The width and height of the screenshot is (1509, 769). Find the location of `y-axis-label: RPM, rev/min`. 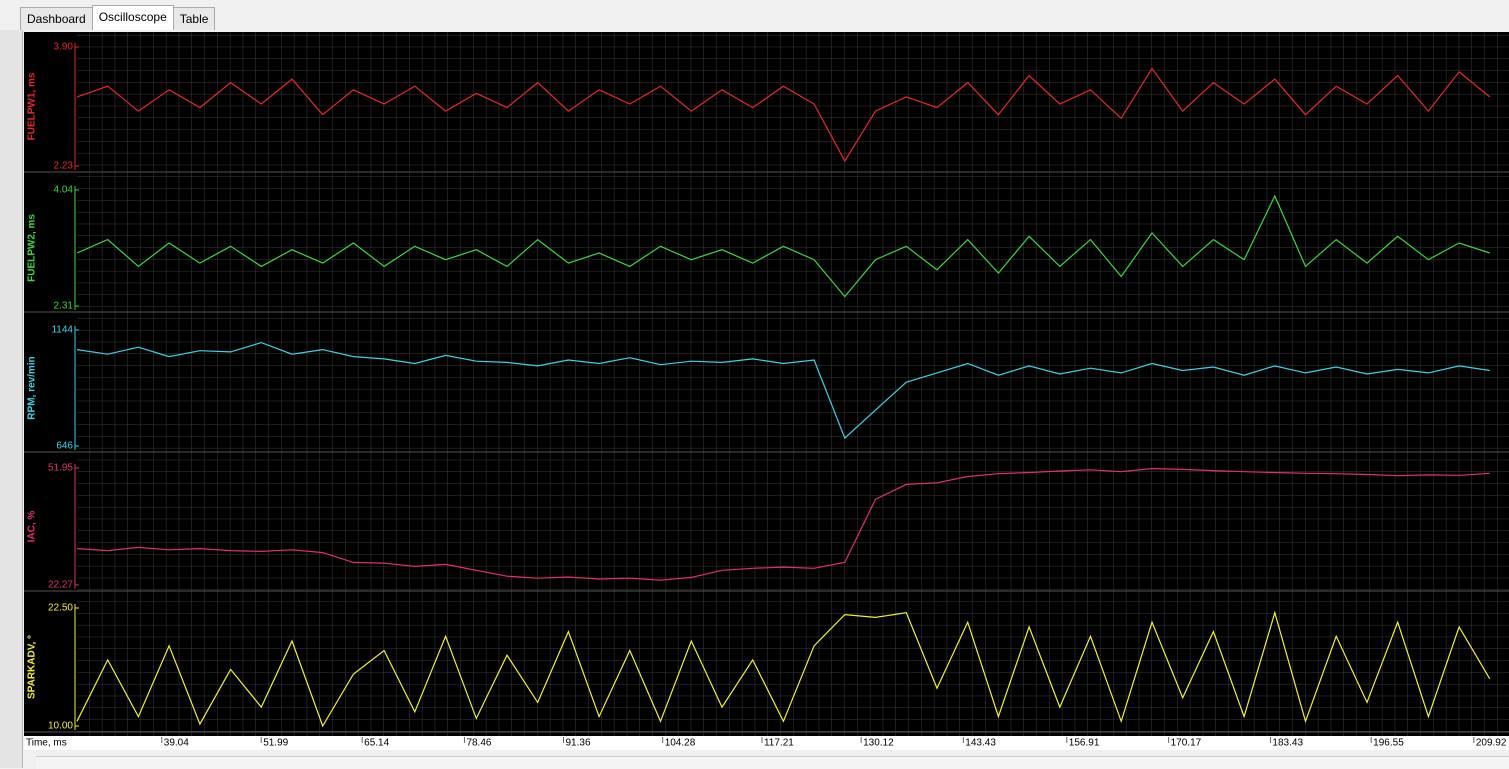

y-axis-label: RPM, rev/min is located at coordinates (32, 387).